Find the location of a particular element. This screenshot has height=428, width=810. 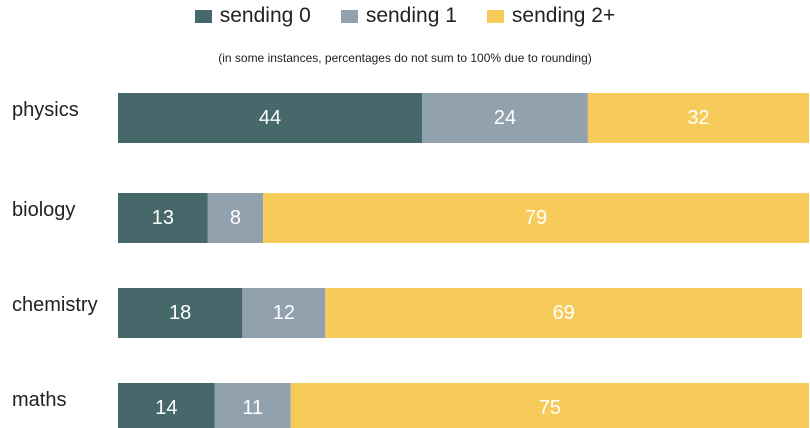

category-label-chemistry: chemistry is located at coordinates (55, 305).